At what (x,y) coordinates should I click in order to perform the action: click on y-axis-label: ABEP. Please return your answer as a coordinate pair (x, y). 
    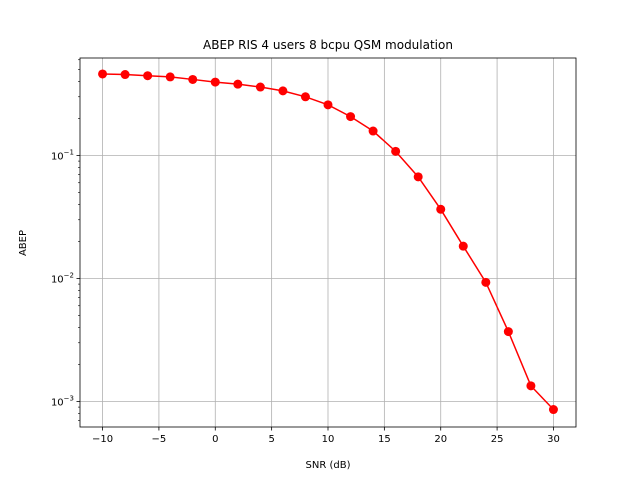
    Looking at the image, I should click on (23, 243).